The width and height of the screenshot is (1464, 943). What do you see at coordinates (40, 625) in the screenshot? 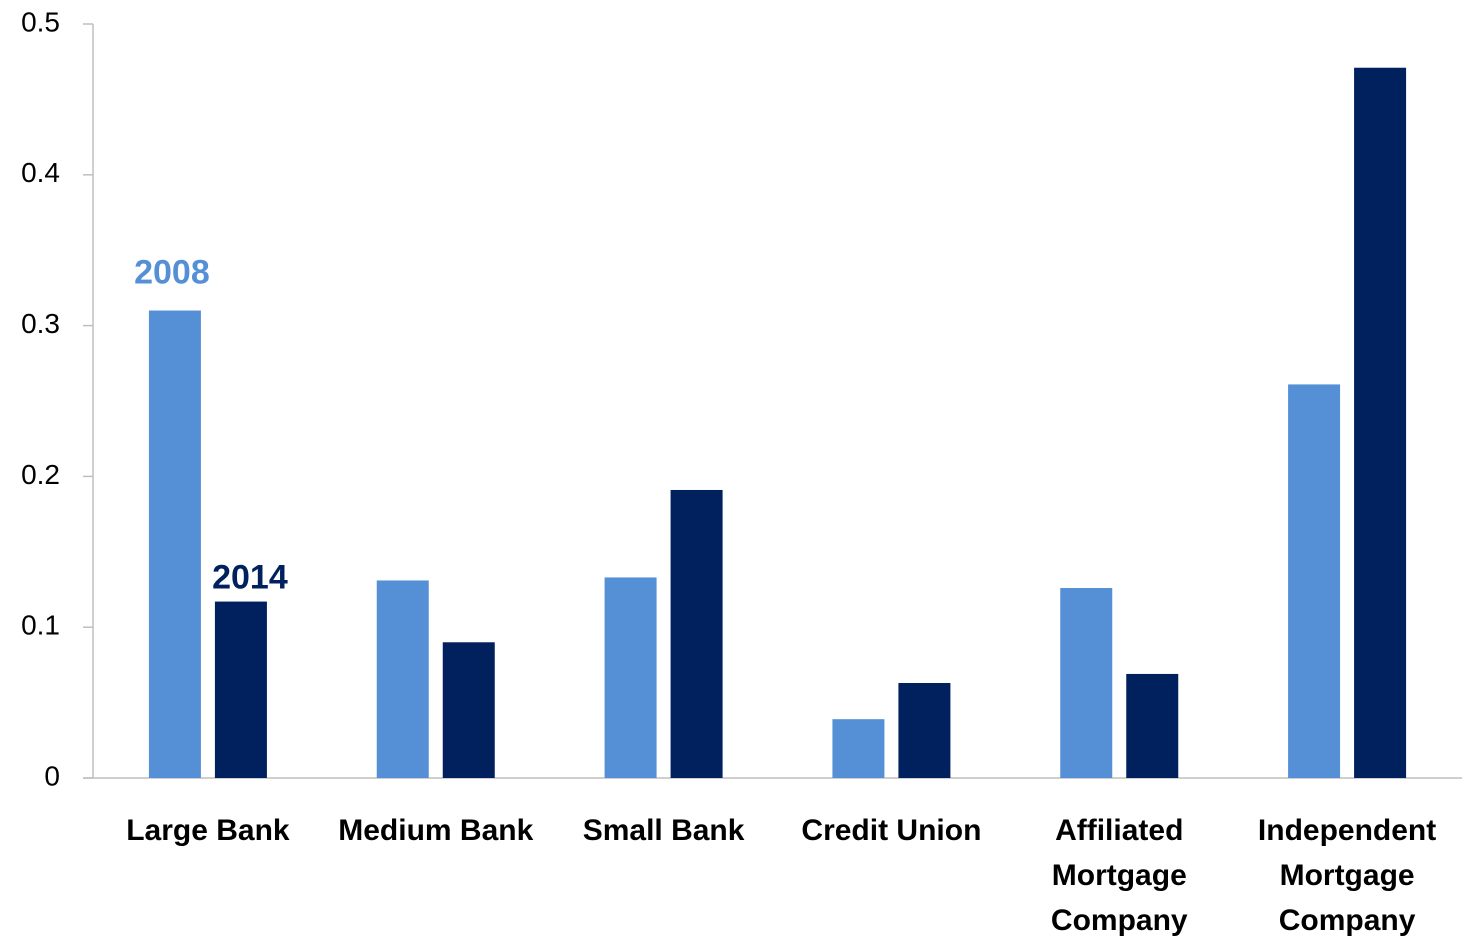
I see `y-tick-label: 0.1` at bounding box center [40, 625].